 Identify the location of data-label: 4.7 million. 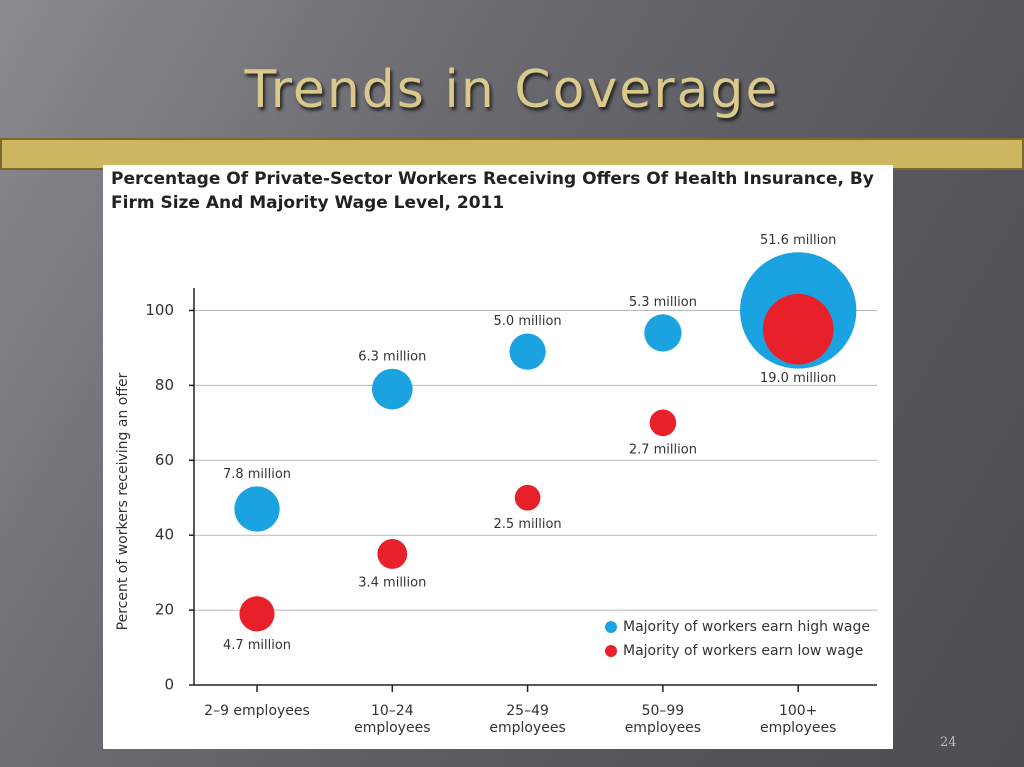
(257, 645).